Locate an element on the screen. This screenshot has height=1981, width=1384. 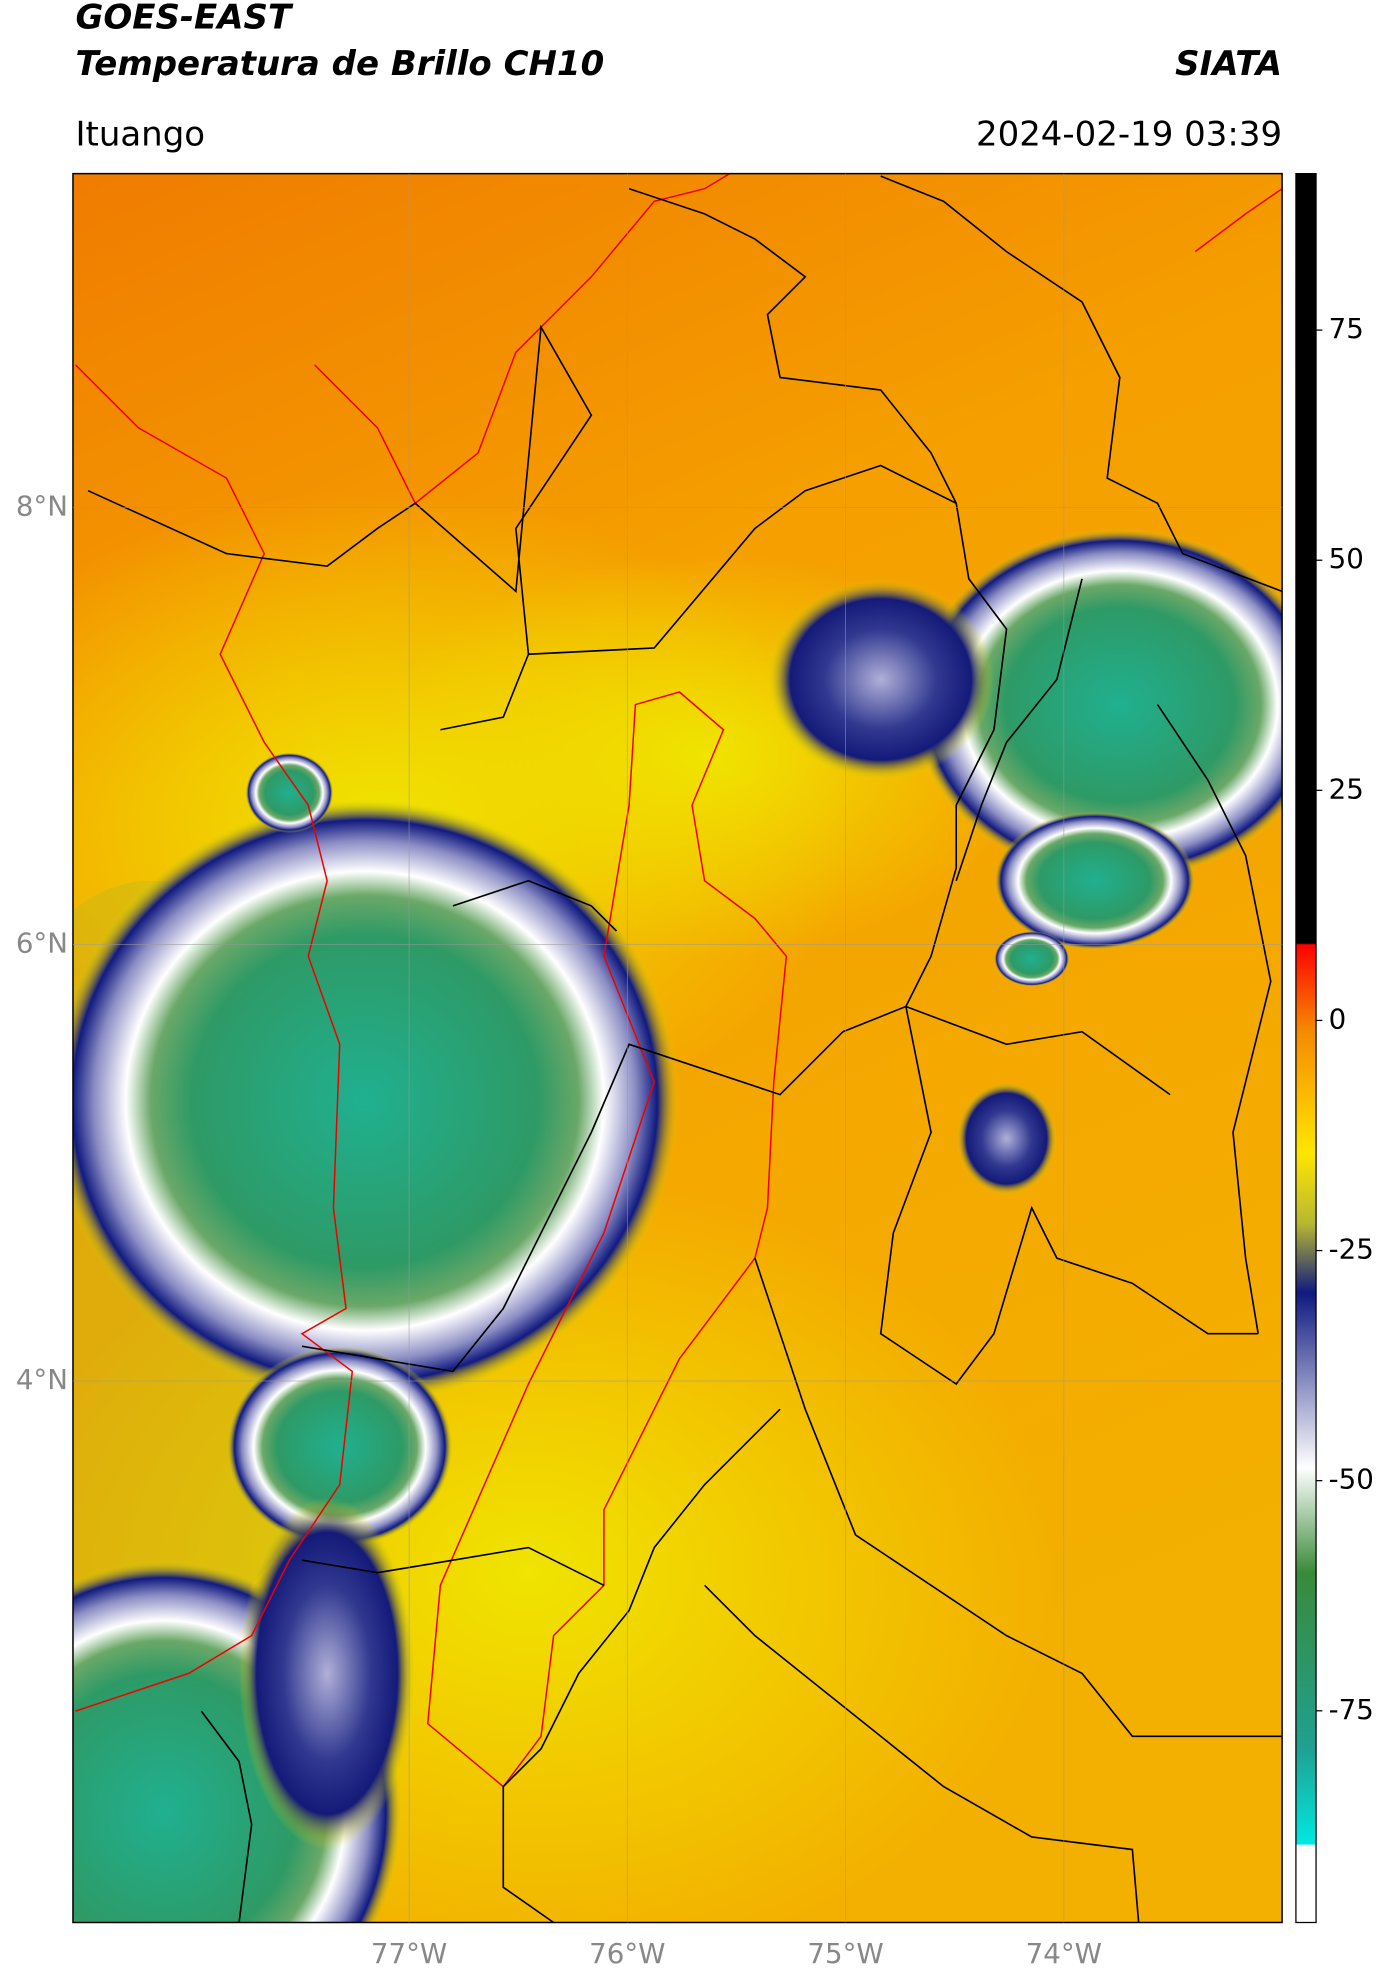
colorbar-tick-label: 0 is located at coordinates (1338, 1018).